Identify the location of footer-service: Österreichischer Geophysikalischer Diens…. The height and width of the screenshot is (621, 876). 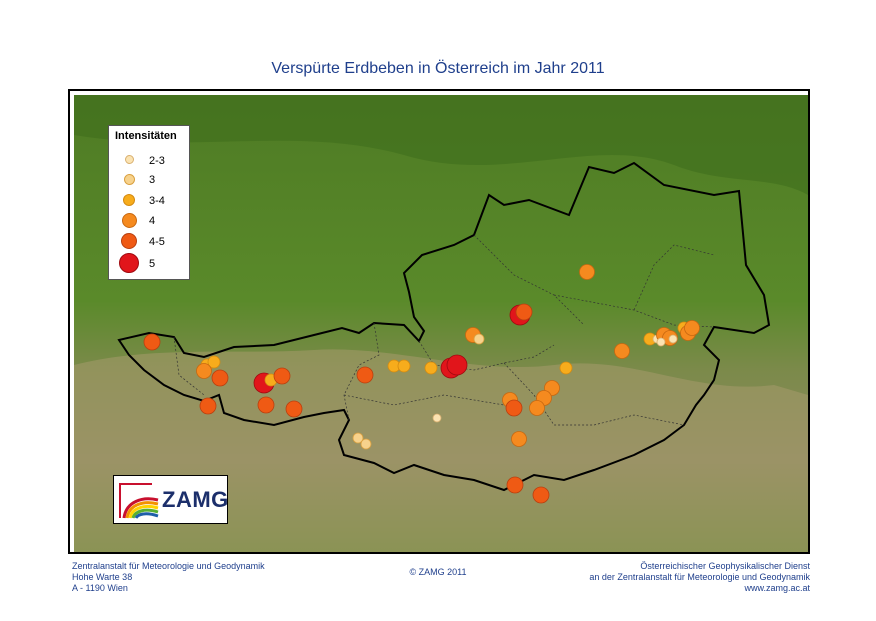
(699, 577).